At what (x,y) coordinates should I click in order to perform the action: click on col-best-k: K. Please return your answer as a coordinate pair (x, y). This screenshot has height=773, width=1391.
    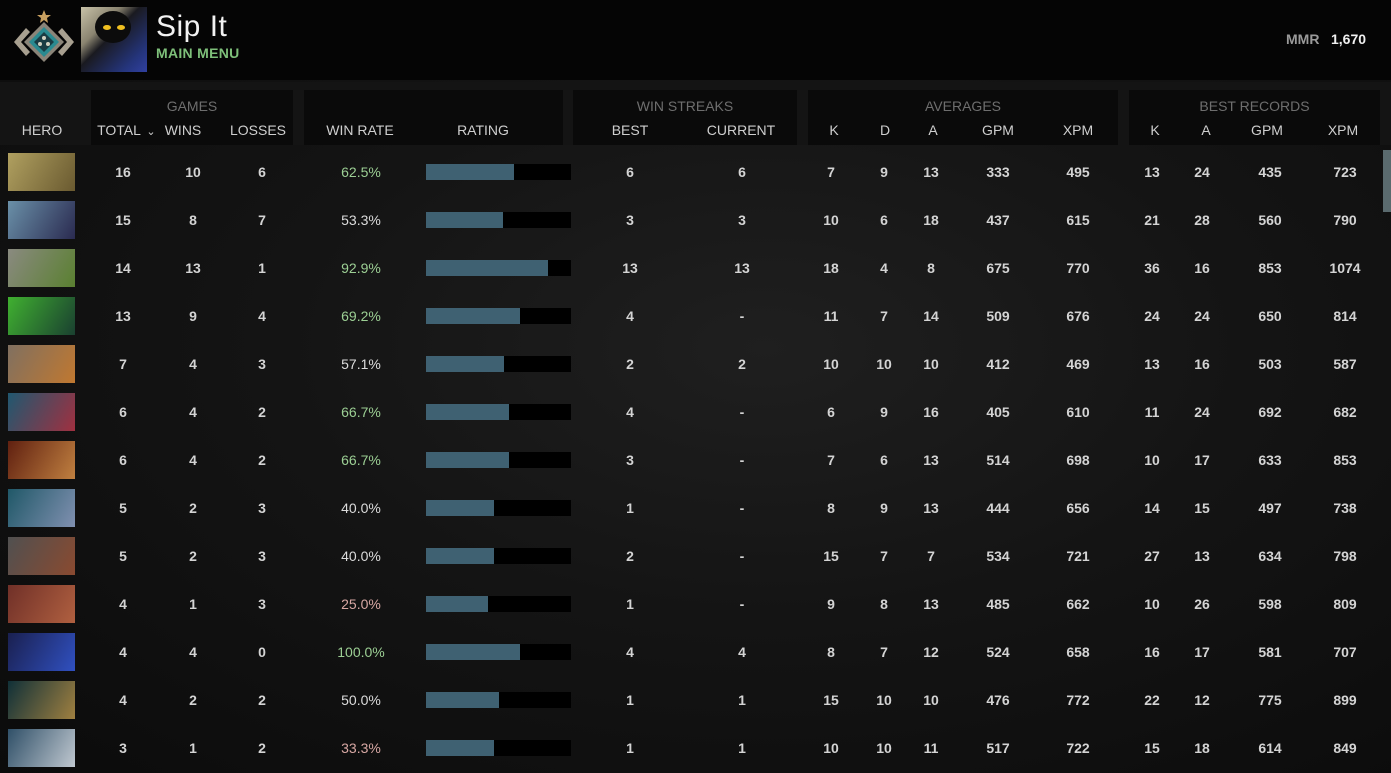
    Looking at the image, I should click on (1155, 130).